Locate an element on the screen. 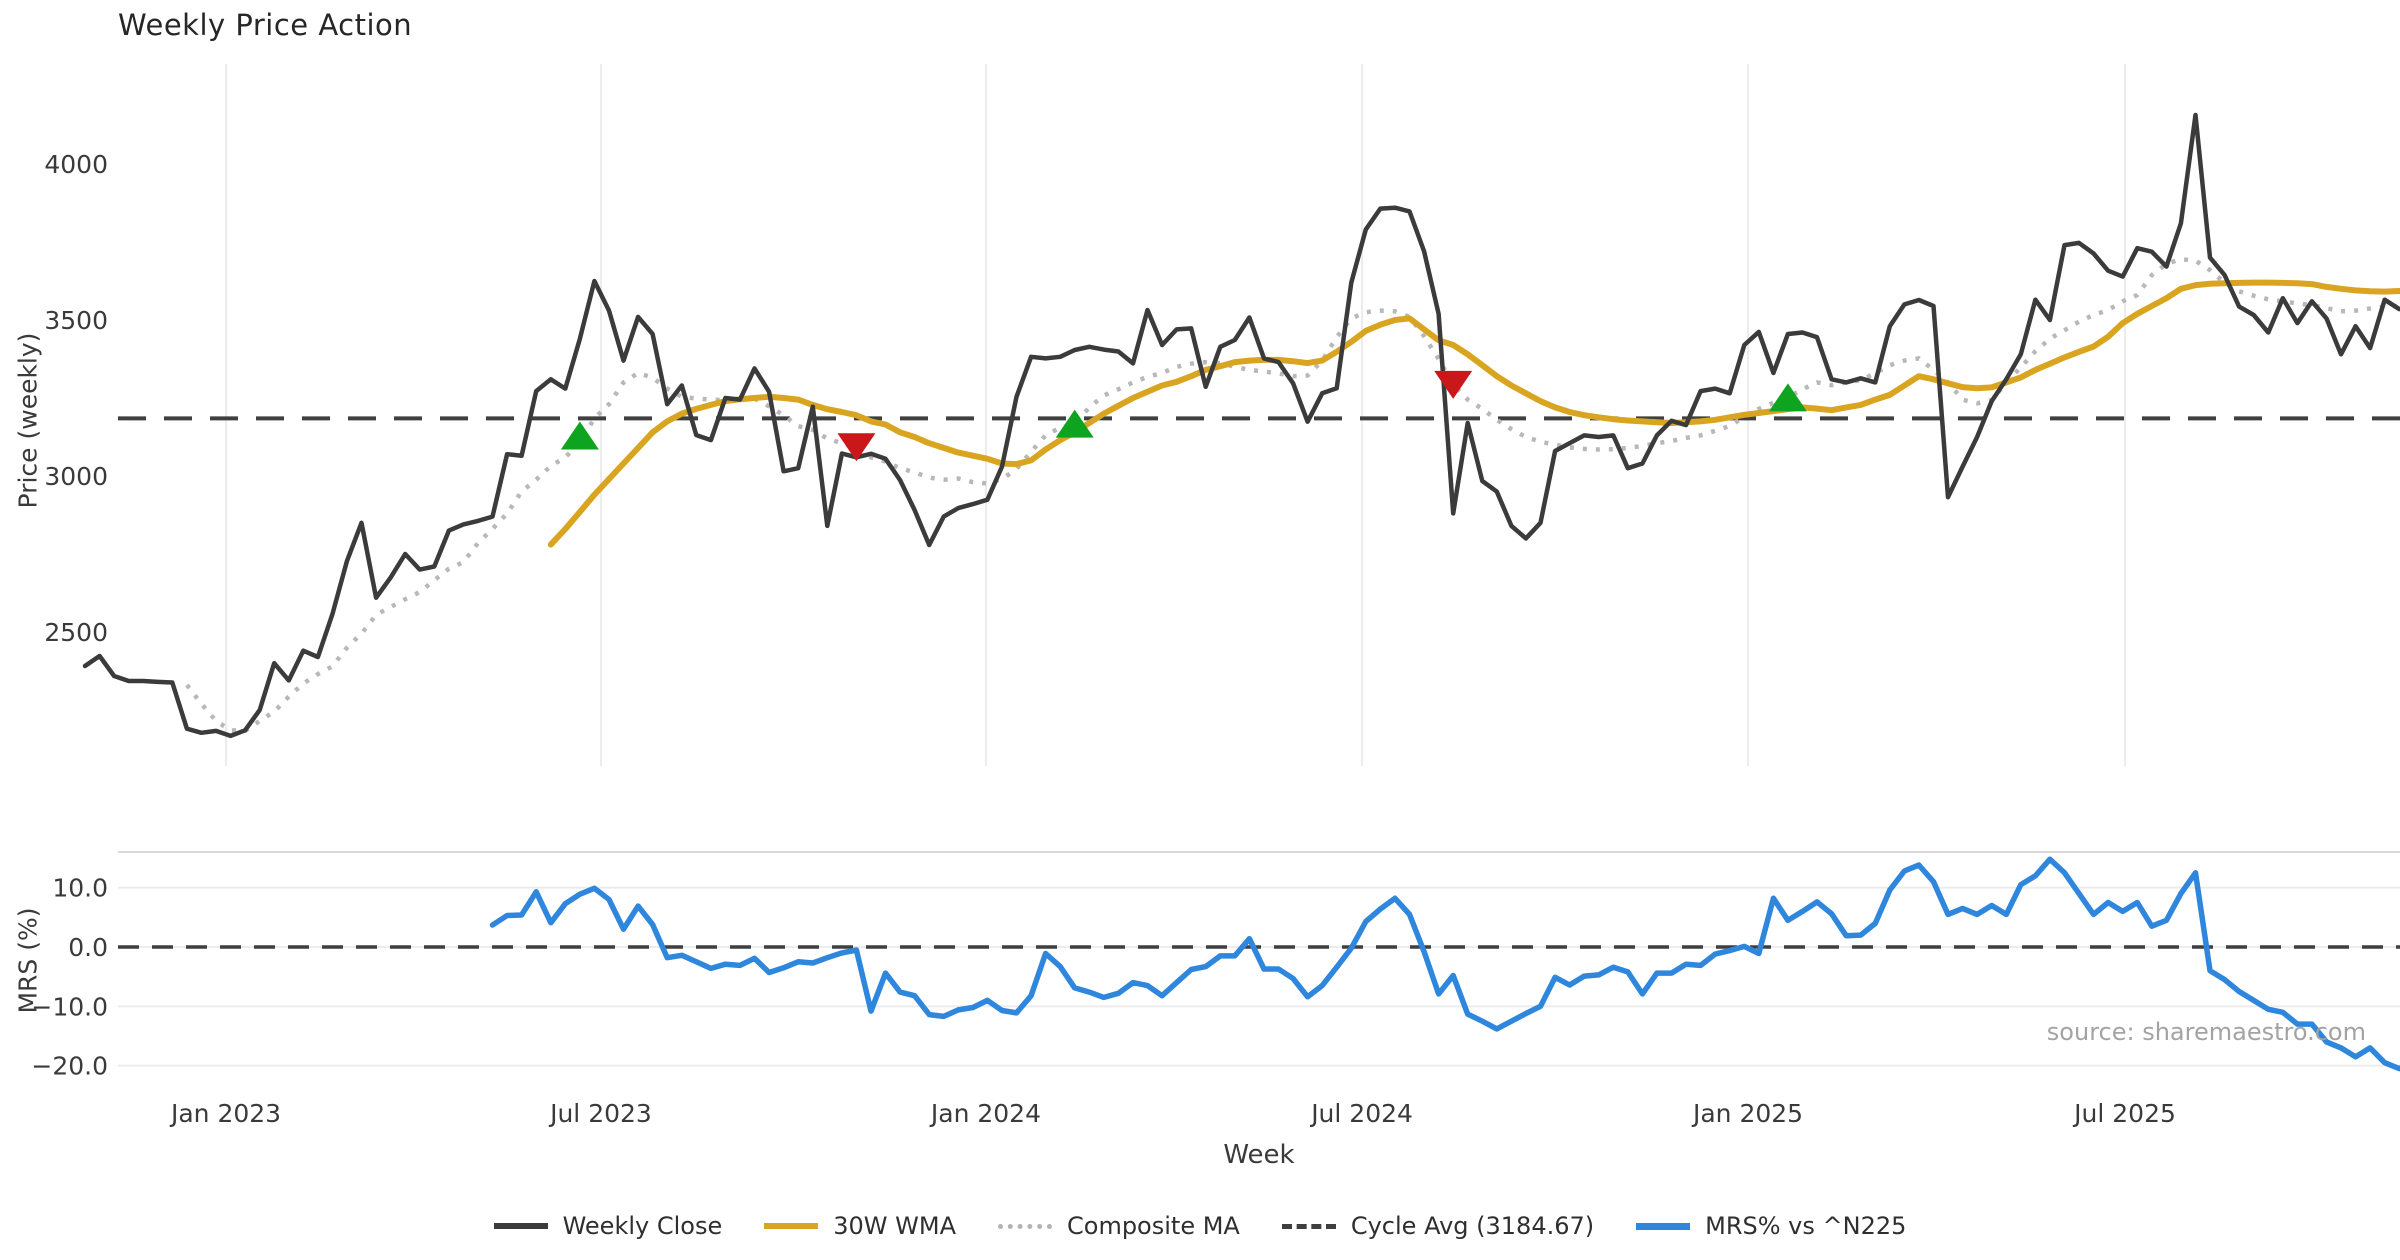  wma-line-icon is located at coordinates (791, 1226).